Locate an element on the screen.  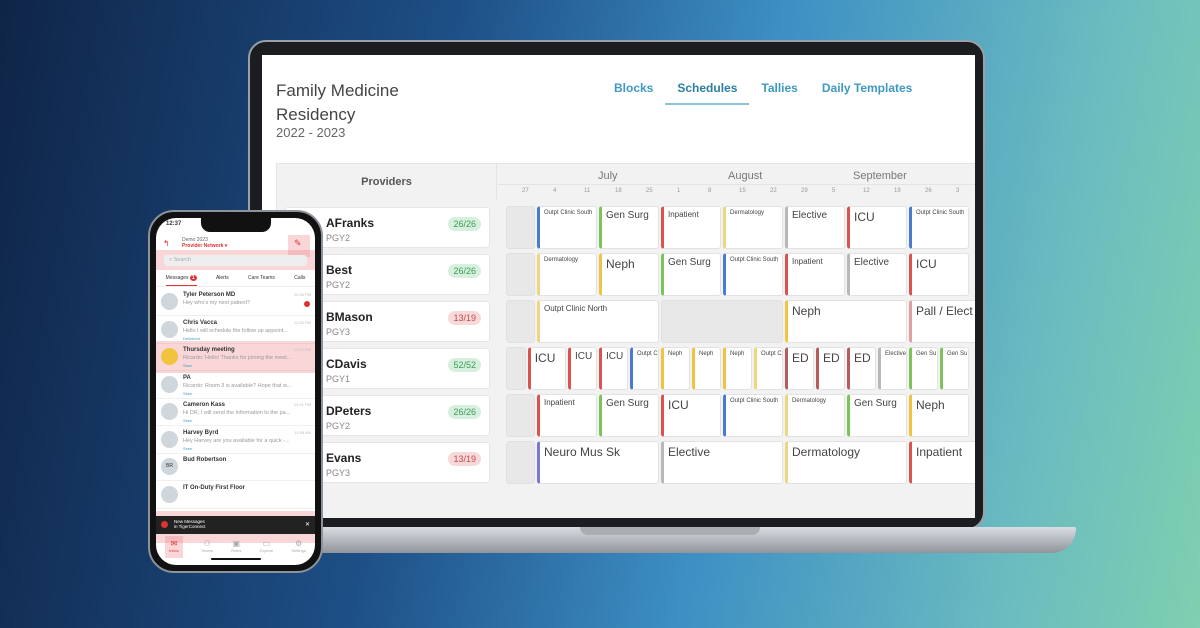
explore-icon: ▭ is located at coordinates (266, 543).